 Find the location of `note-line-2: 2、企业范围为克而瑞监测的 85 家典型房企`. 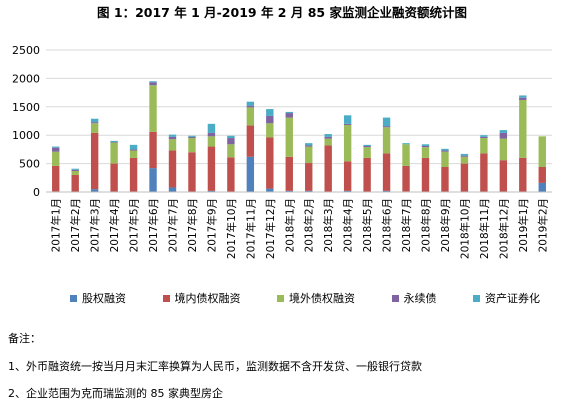

note-line-2: 2、企业范围为克而瑞监测的 85 家典型房企 is located at coordinates (115, 393).